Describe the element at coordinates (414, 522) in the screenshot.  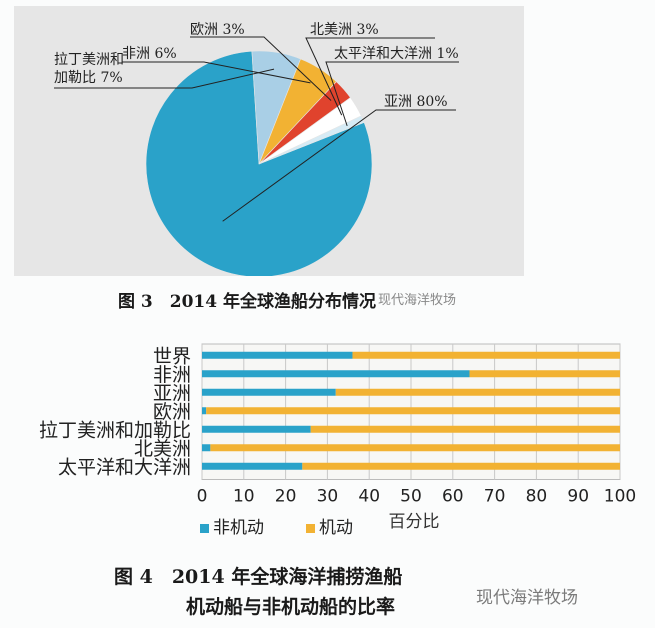
I see `x-axis-label: 百分比` at that location.